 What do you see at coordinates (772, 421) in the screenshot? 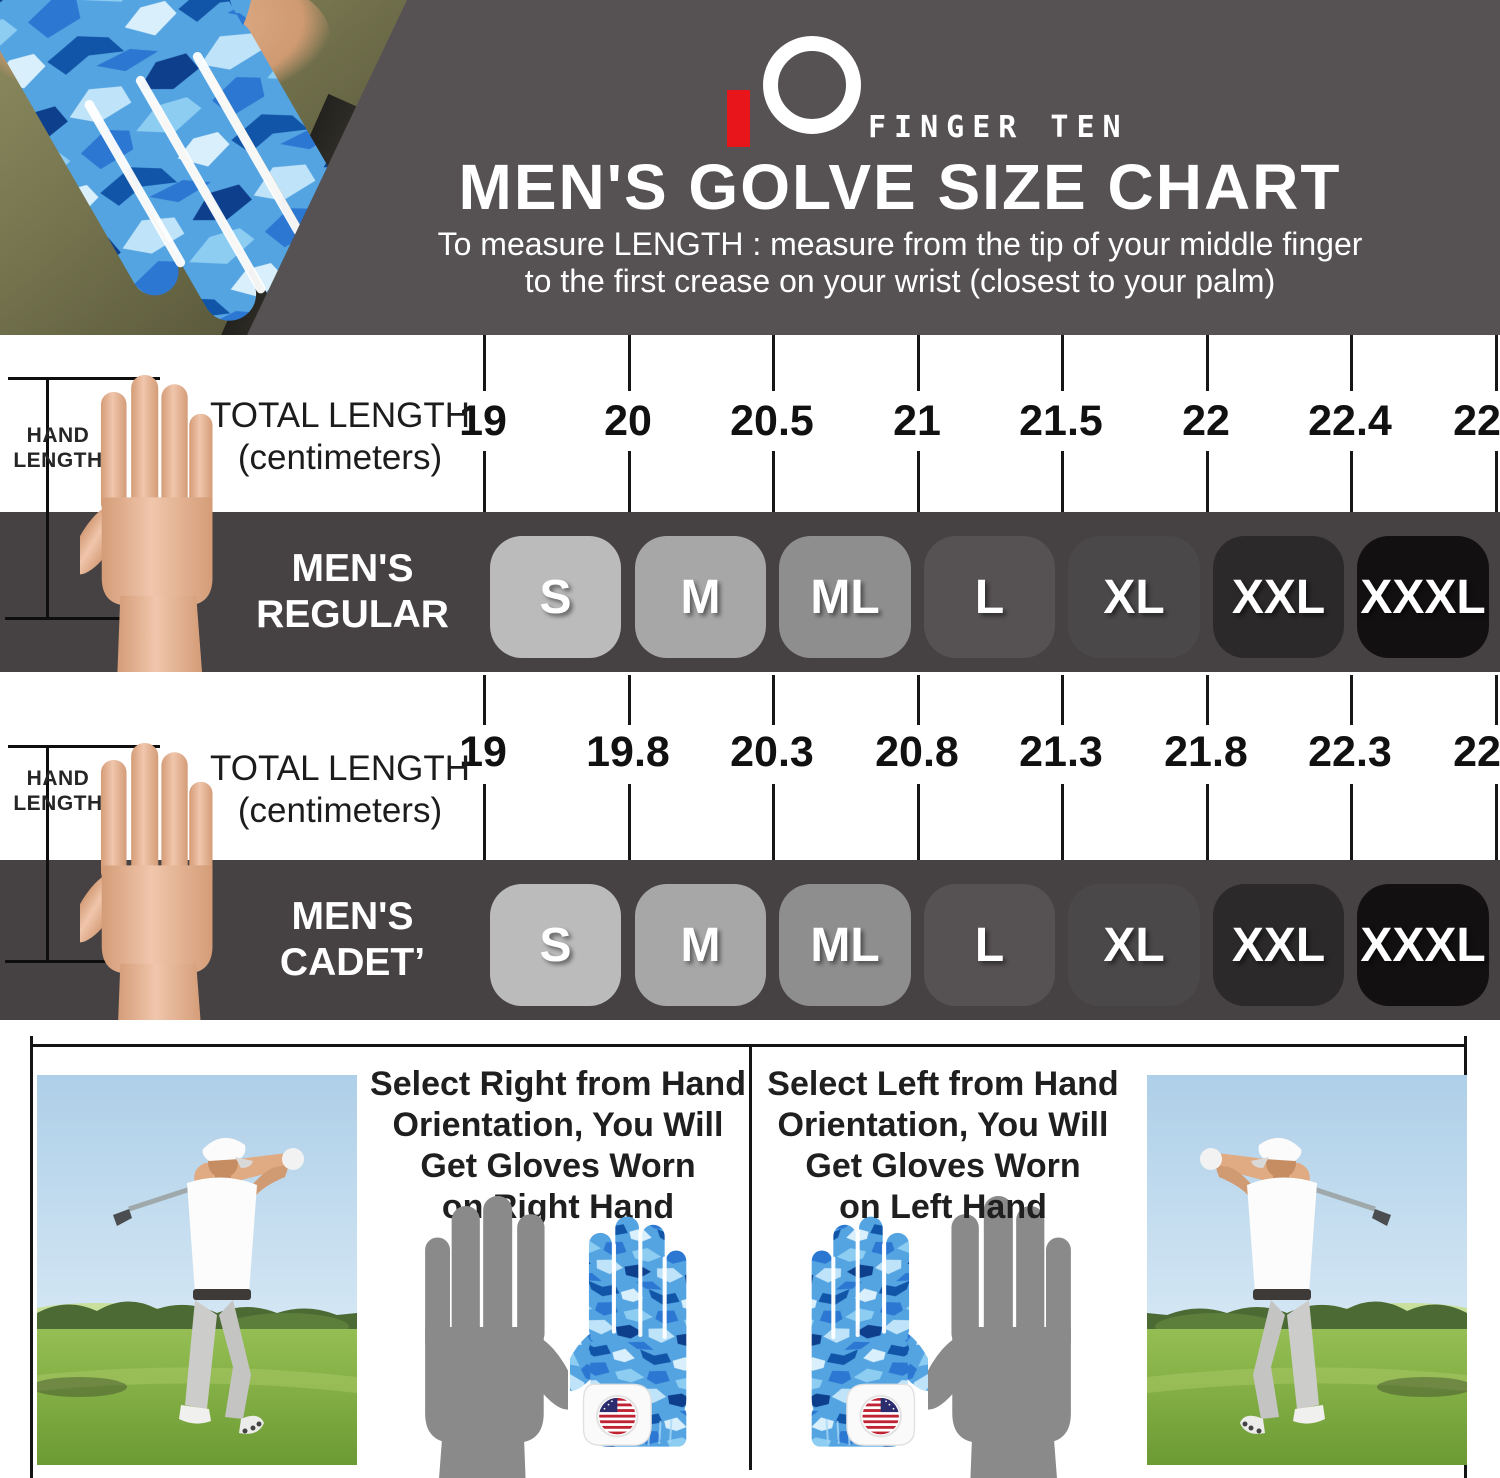
I see `scale-value: 20.5` at bounding box center [772, 421].